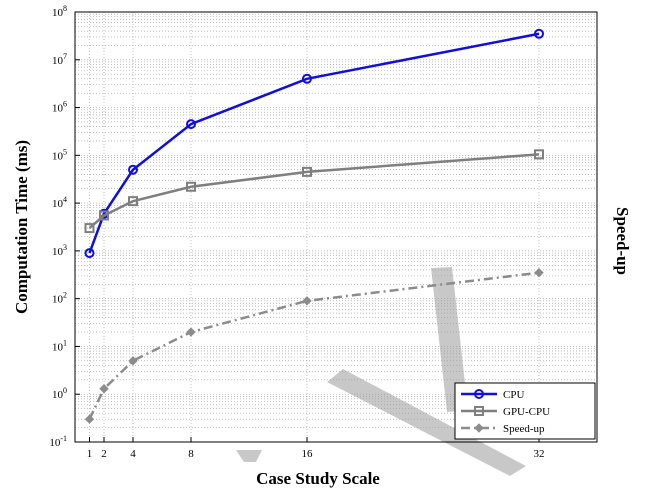 This screenshot has width=650, height=493. What do you see at coordinates (479, 394) in the screenshot?
I see `legend-marker-cpu` at bounding box center [479, 394].